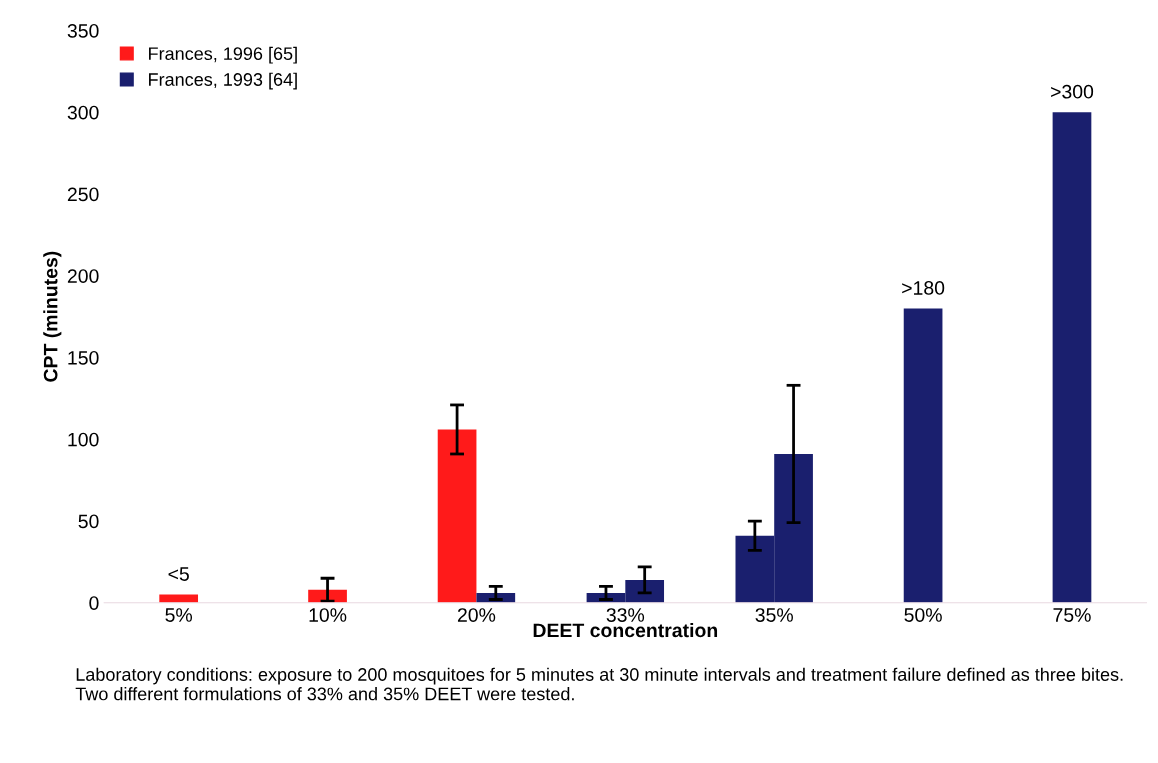  Describe the element at coordinates (599, 684) in the screenshot. I see `text: Laboratory conditions: exposure to 200 mosquitoes for 5 minutes at 30 minute intervals and treatment failure defined as three bites. Two different formulations of 33% and 35% DEET were tested.` at that location.